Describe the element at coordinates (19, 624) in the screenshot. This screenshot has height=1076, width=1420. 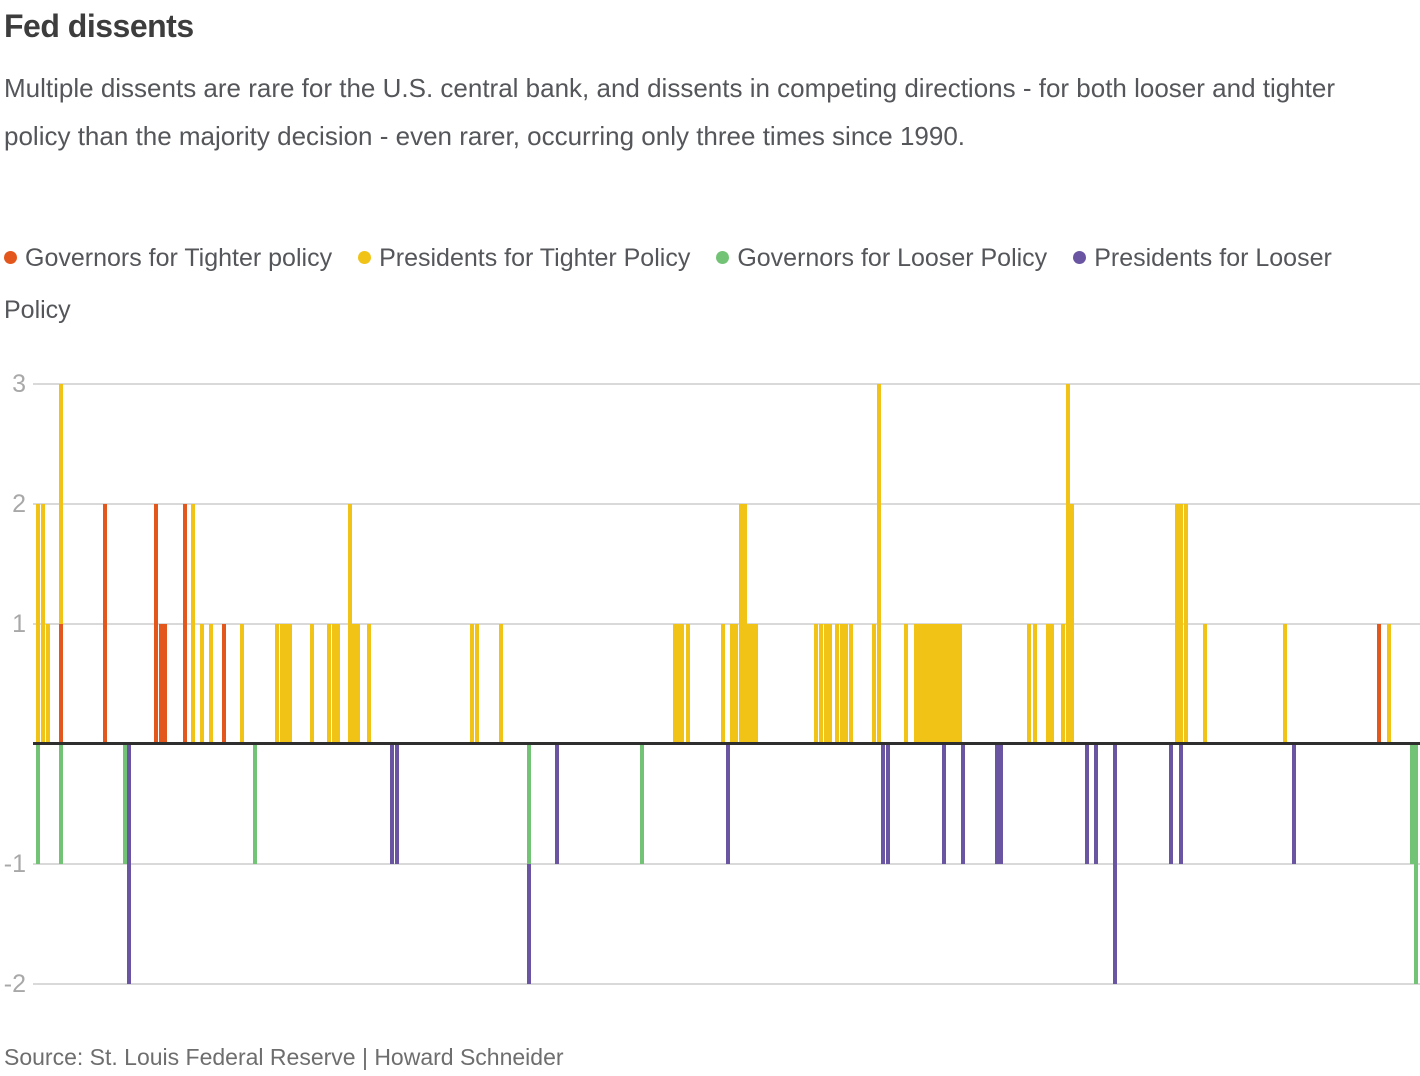
I see `y-tick-label: 1` at that location.